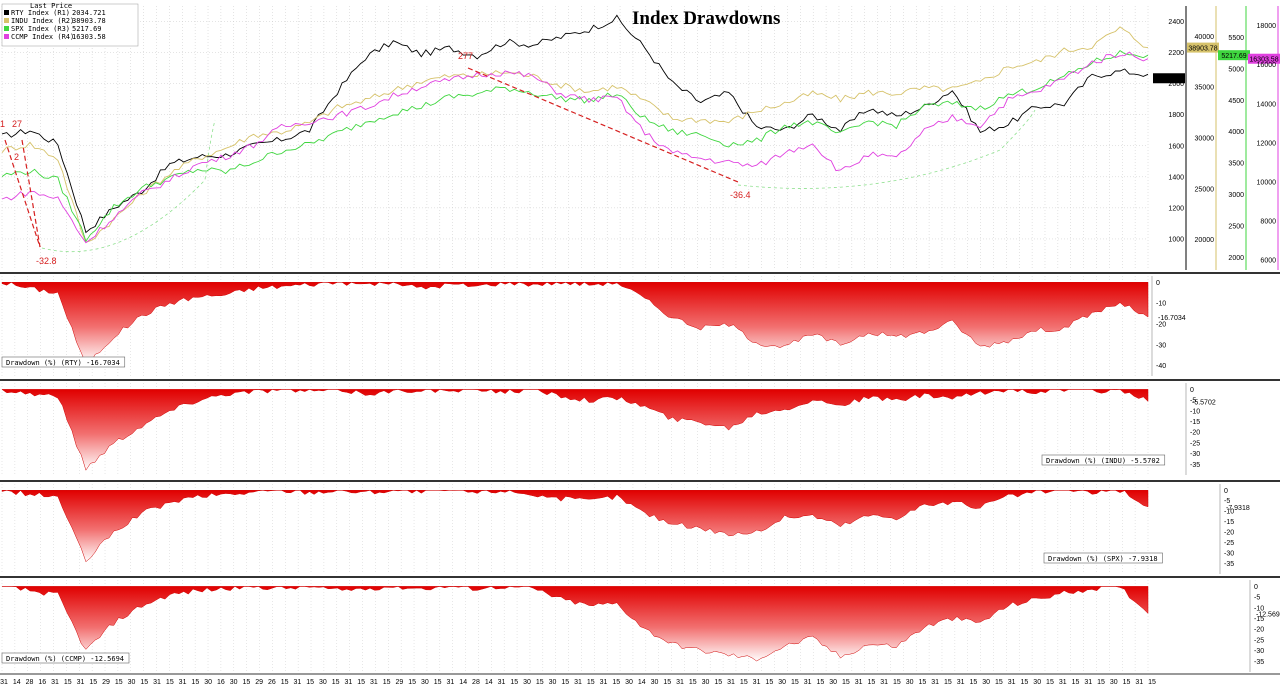 The width and height of the screenshot is (1280, 695). What do you see at coordinates (2, 124) in the screenshot?
I see `drawdown-annotation: 1` at bounding box center [2, 124].